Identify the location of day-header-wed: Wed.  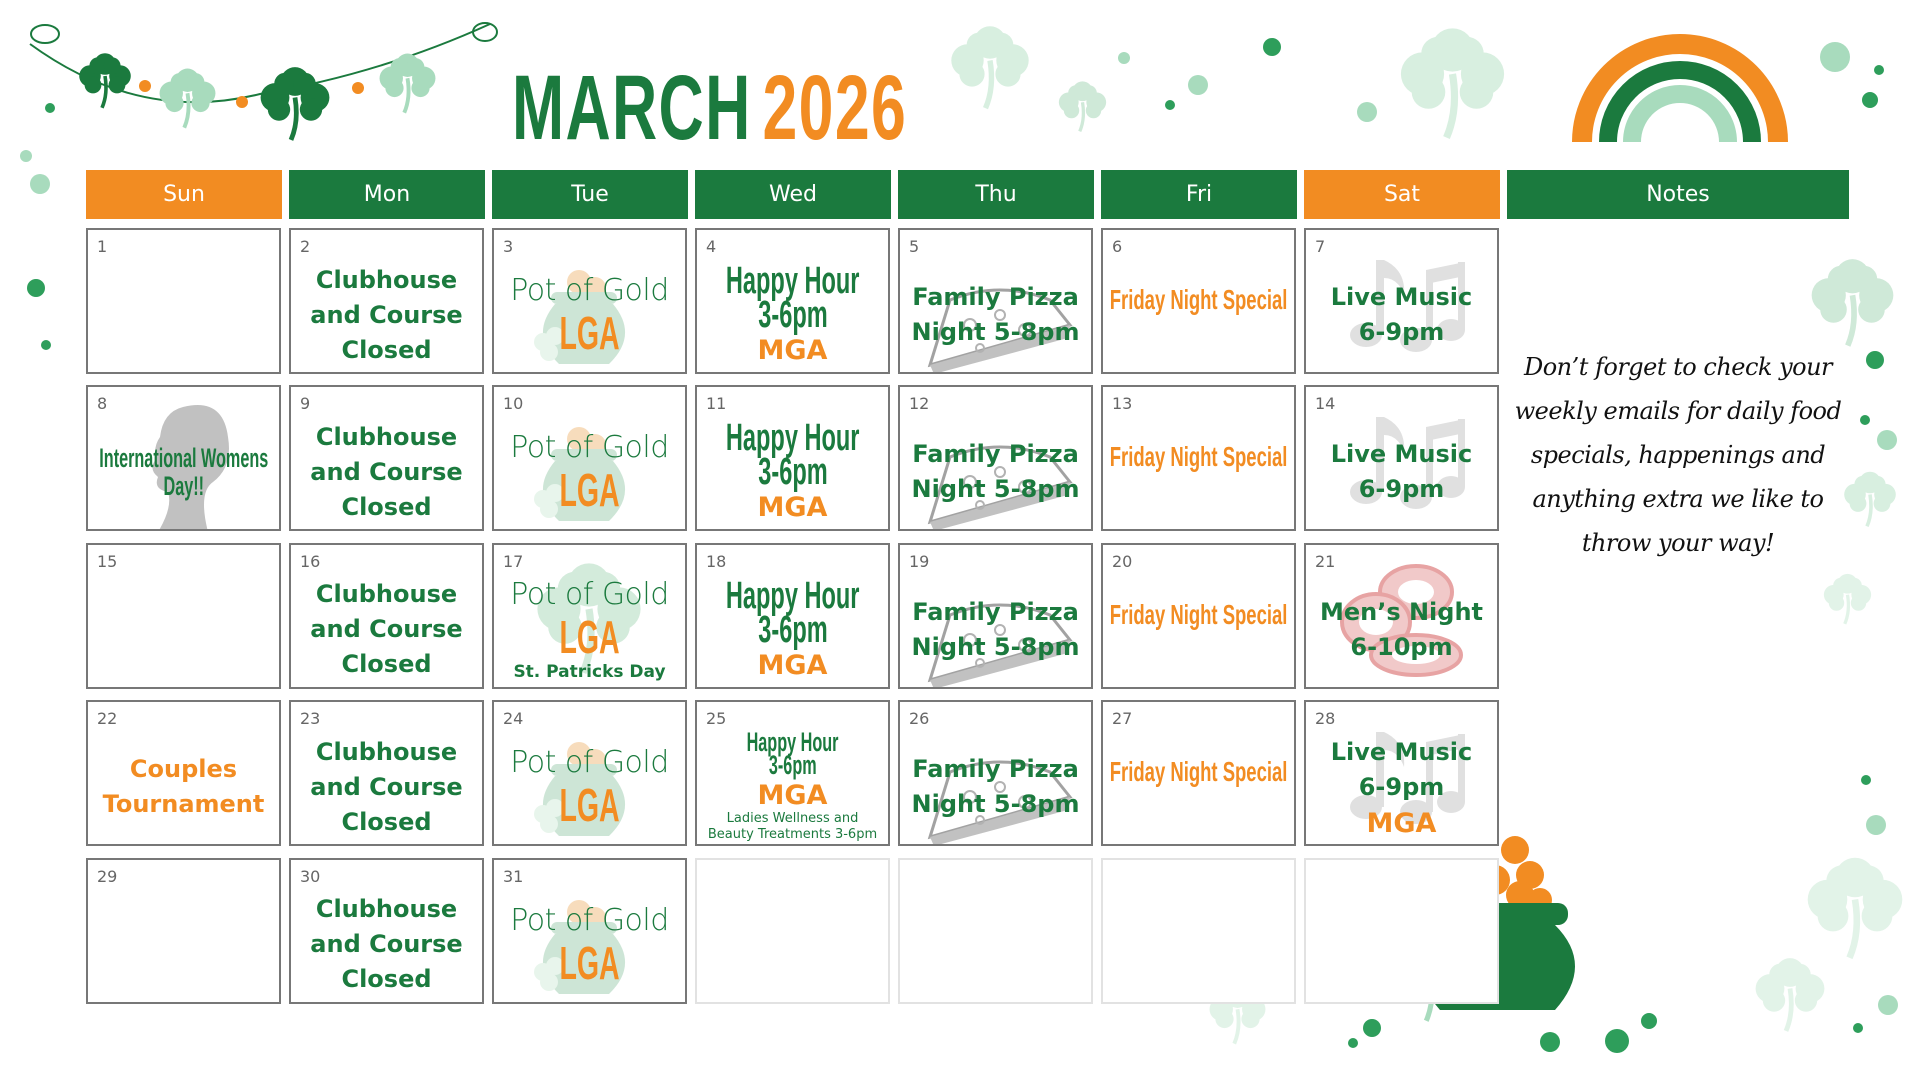
(793, 194).